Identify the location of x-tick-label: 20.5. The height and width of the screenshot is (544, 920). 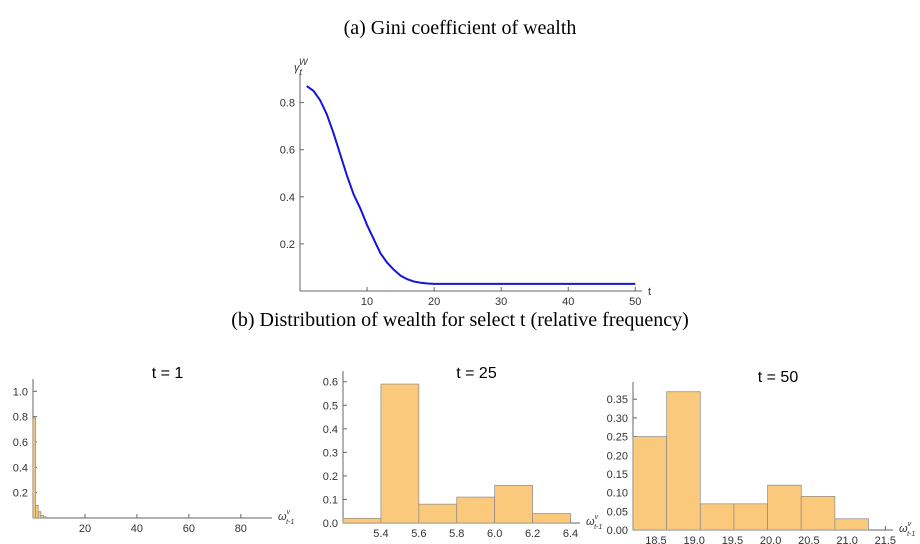
(808, 539).